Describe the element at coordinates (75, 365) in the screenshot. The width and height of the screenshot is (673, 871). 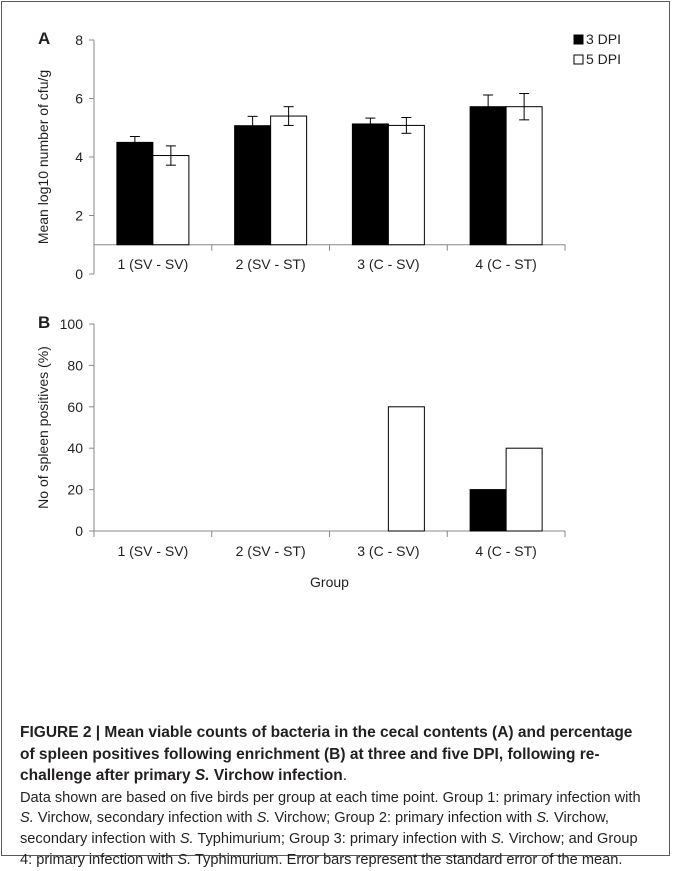
I see `y-tick-label: 80` at that location.